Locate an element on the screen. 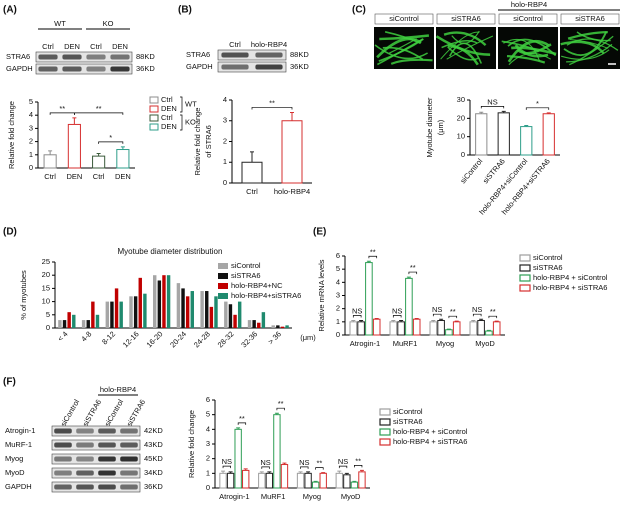 The width and height of the screenshot is (634, 506). panel-label: (C) is located at coordinates (359, 10).